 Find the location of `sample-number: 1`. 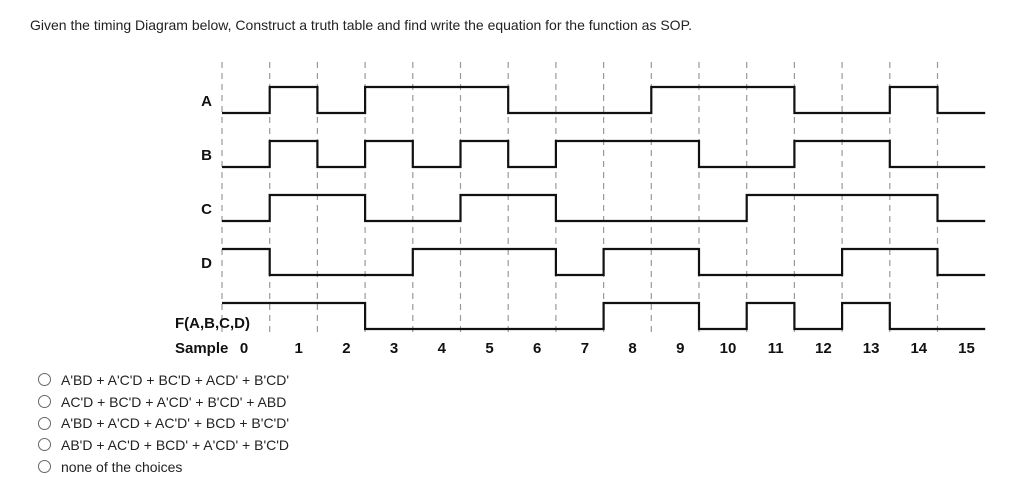

sample-number: 1 is located at coordinates (299, 348).